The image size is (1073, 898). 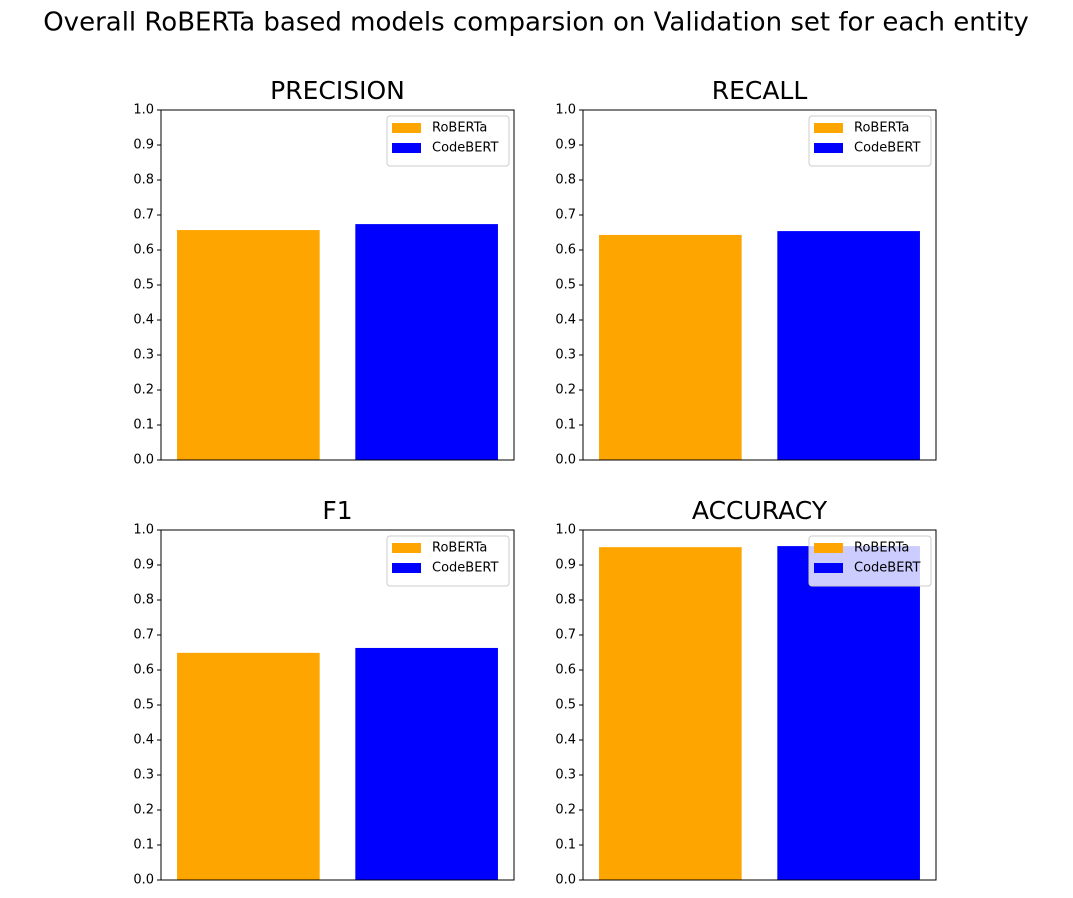 What do you see at coordinates (337, 90) in the screenshot?
I see `subplot-title: PRECISION` at bounding box center [337, 90].